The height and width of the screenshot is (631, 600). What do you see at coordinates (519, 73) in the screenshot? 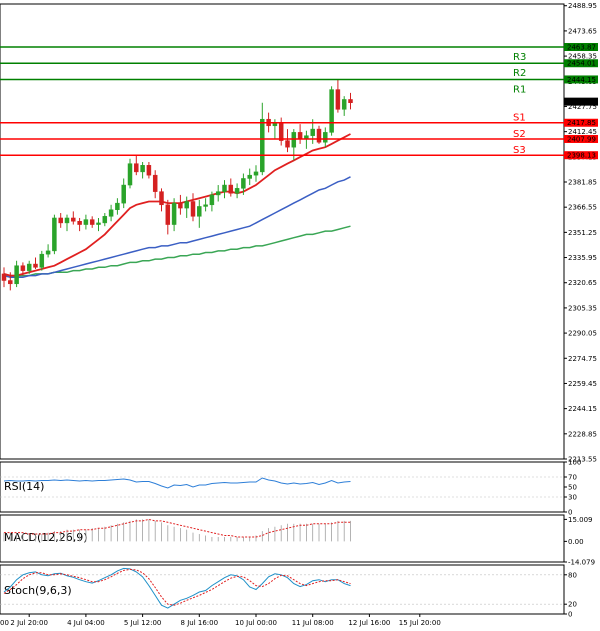
I see `level-name-r2: R2` at bounding box center [519, 73].